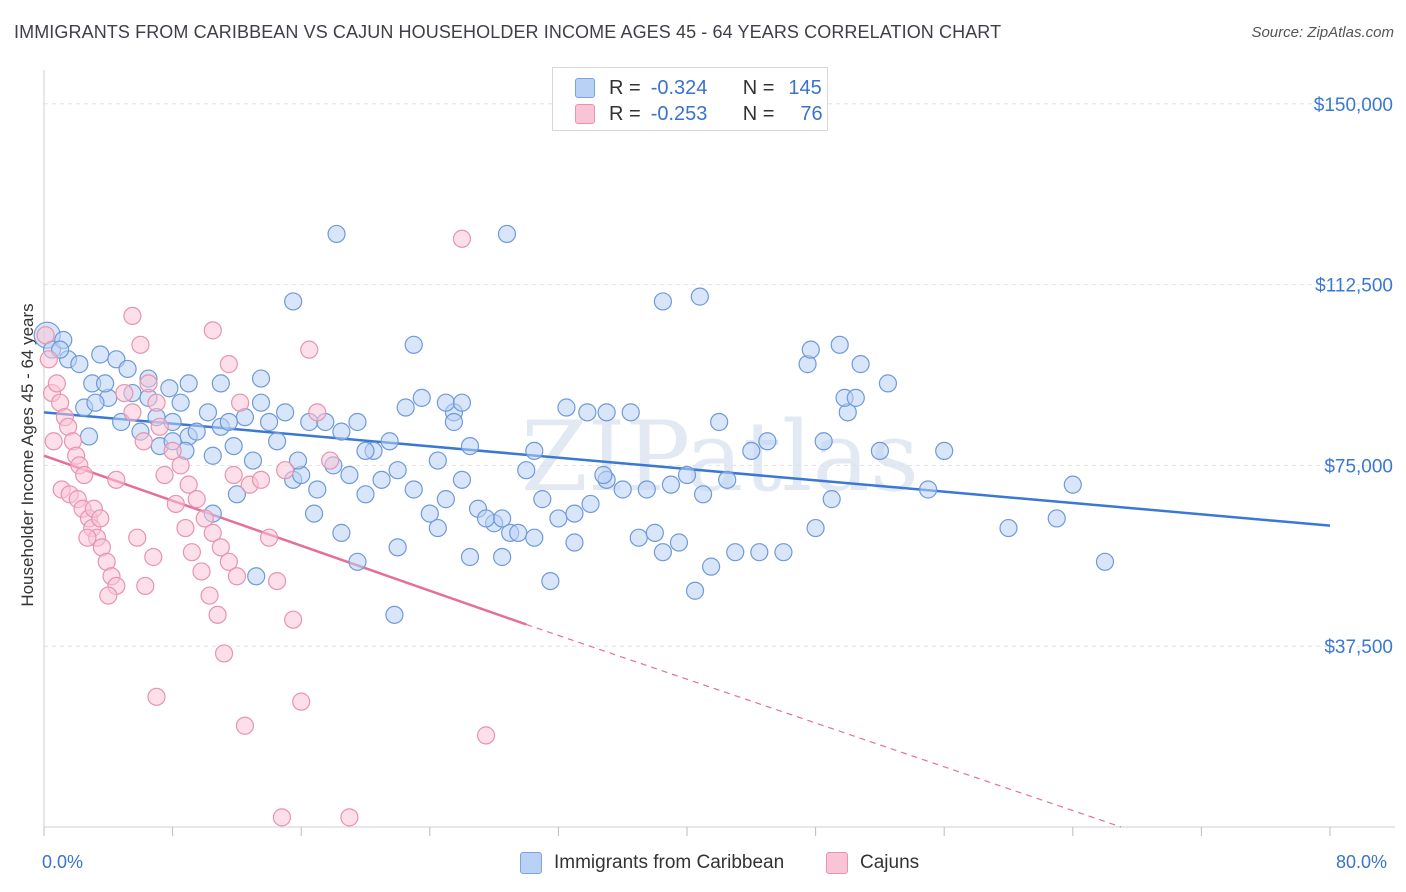 The width and height of the screenshot is (1406, 892). What do you see at coordinates (1353, 105) in the screenshot?
I see `y-tick-label: $150,000` at bounding box center [1353, 105].